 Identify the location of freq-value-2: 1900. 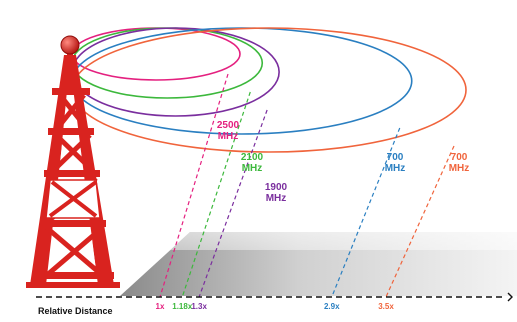
(276, 187).